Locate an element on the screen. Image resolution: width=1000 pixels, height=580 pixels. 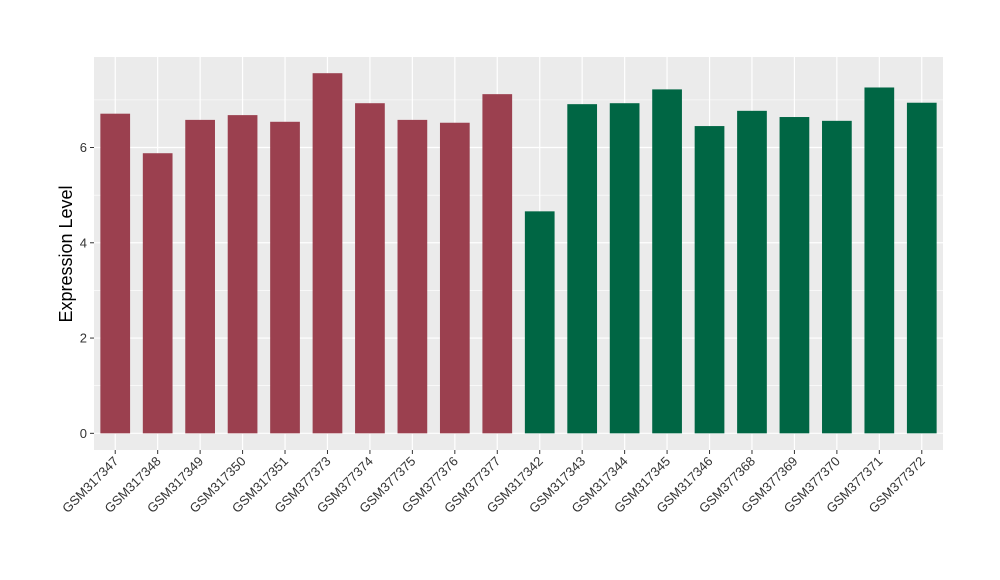
bar-GSM377375 is located at coordinates (412, 276).